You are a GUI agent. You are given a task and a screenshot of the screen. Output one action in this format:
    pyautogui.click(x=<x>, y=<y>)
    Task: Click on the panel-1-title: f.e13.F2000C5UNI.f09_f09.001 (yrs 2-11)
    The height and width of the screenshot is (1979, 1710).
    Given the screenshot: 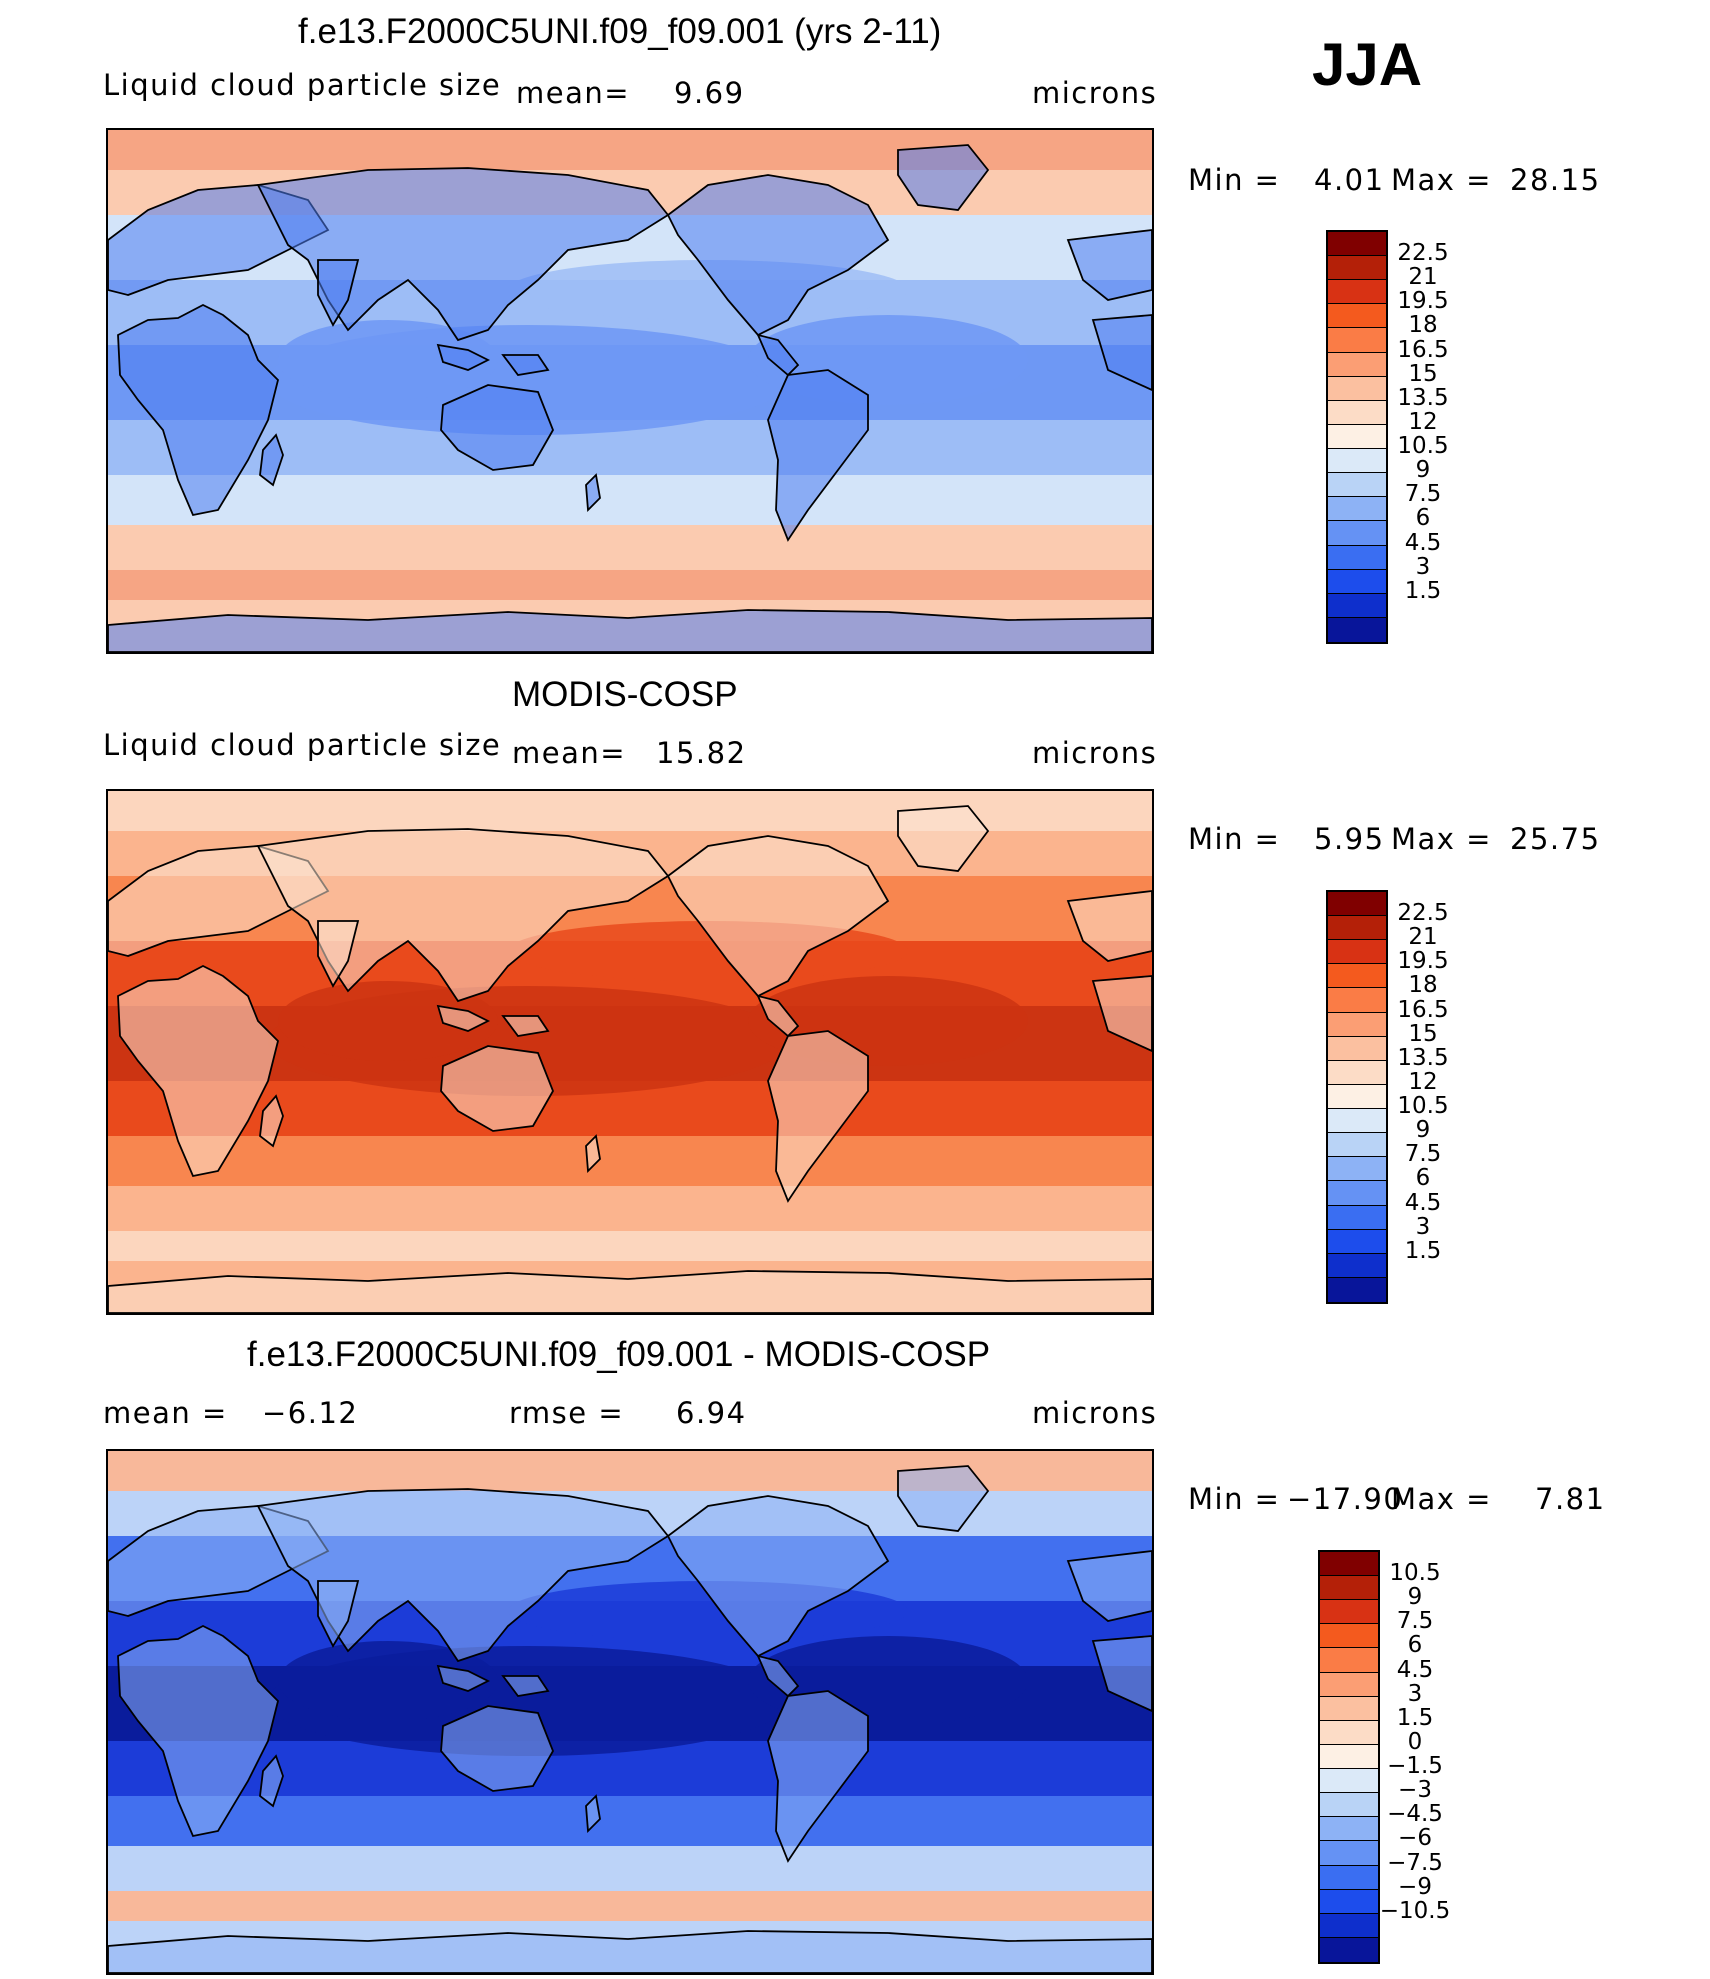 What is the action you would take?
    pyautogui.click(x=620, y=31)
    